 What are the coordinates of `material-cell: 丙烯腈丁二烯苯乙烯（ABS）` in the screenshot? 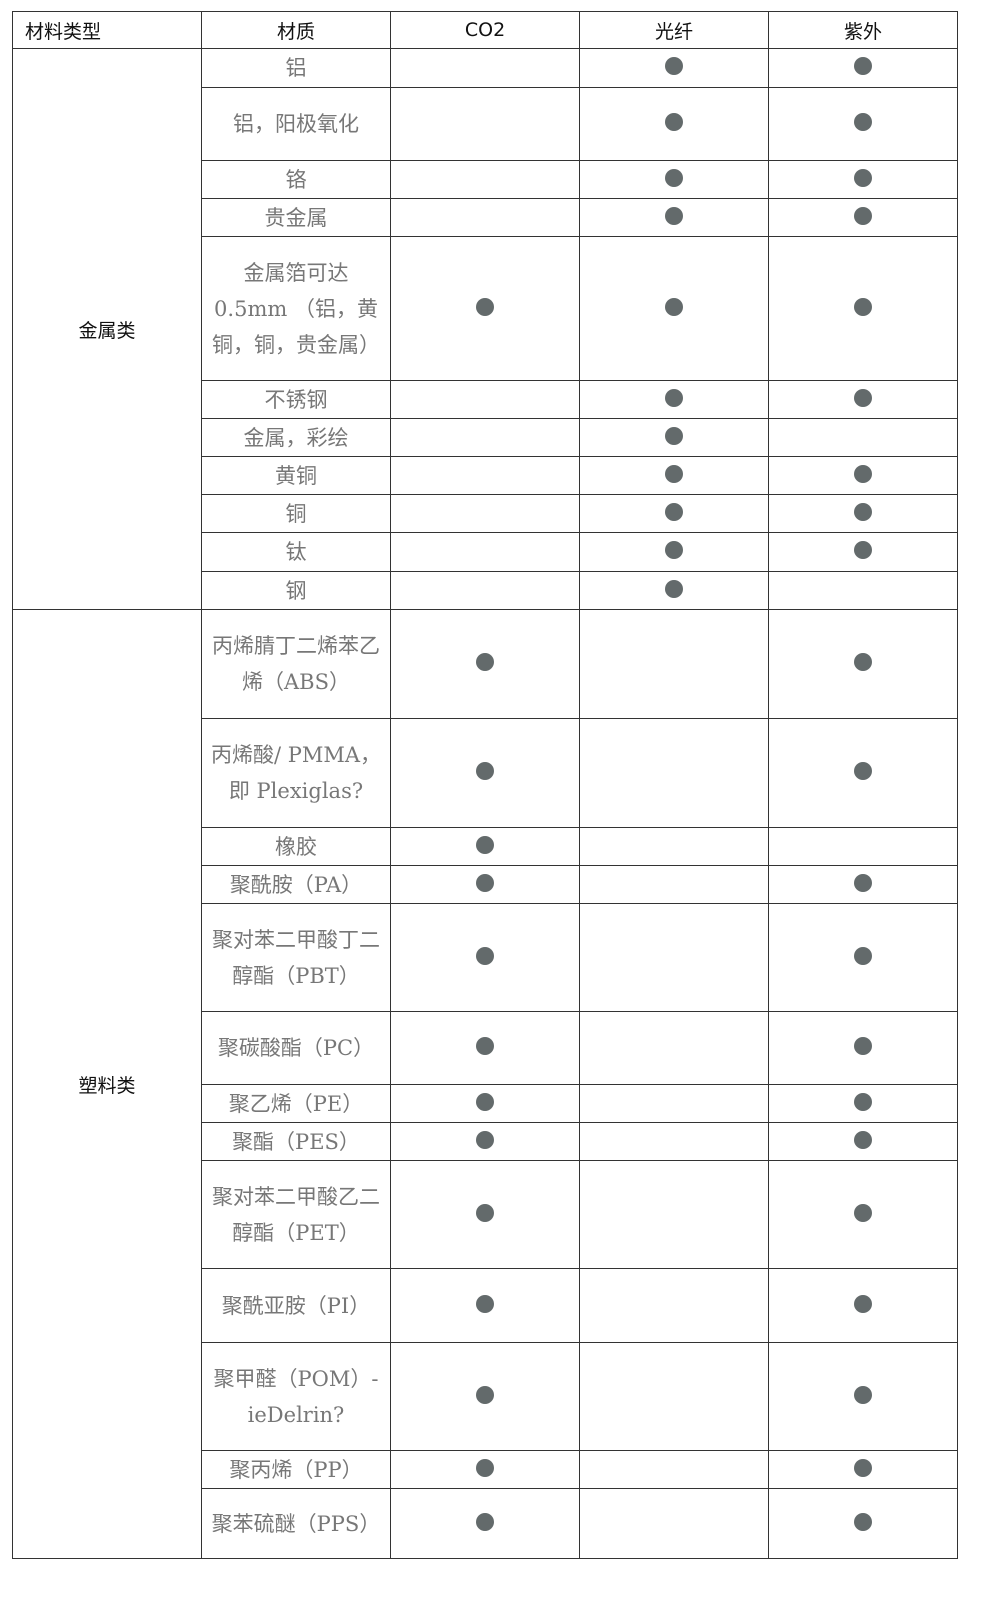 It's located at (296, 664).